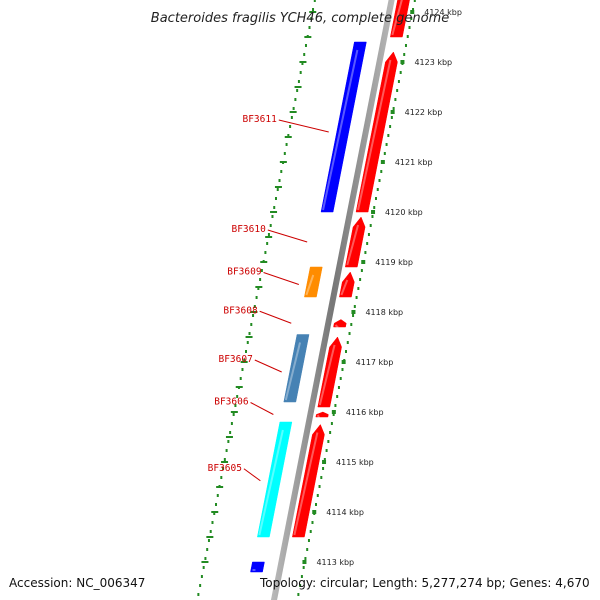 The height and width of the screenshot is (600, 600). What do you see at coordinates (375, 362) in the screenshot?
I see `scale-tick-label: 4117 kbp` at bounding box center [375, 362].